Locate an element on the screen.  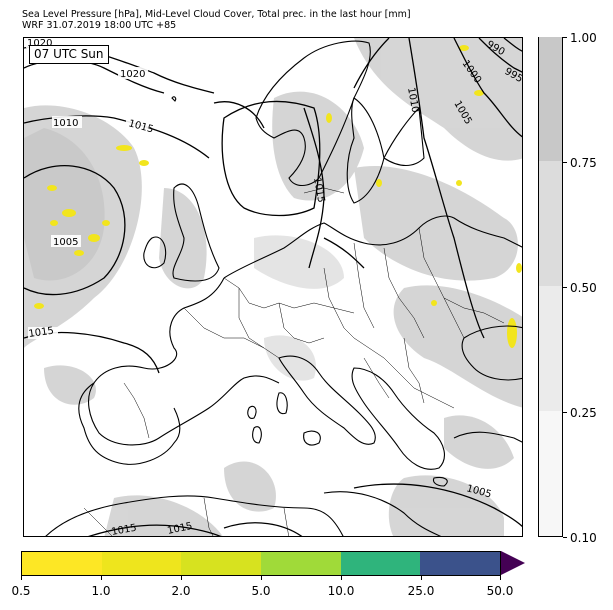
cloud-colorbar-label: 0.10 is located at coordinates (583, 538).